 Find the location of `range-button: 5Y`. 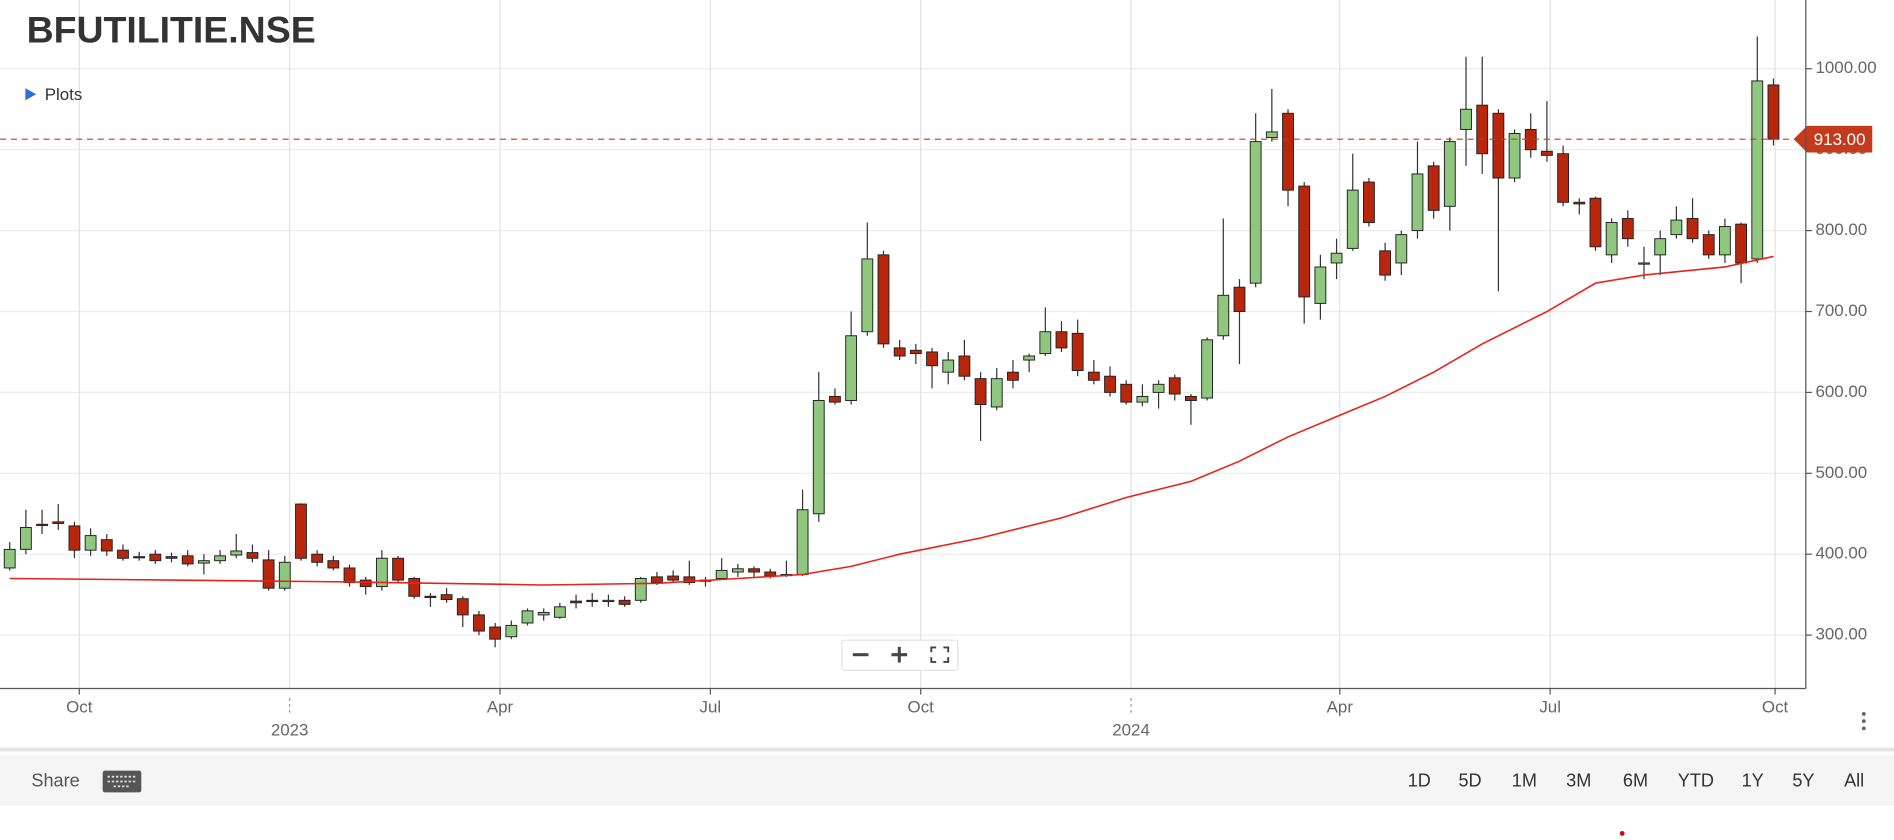

range-button: 5Y is located at coordinates (1803, 780).